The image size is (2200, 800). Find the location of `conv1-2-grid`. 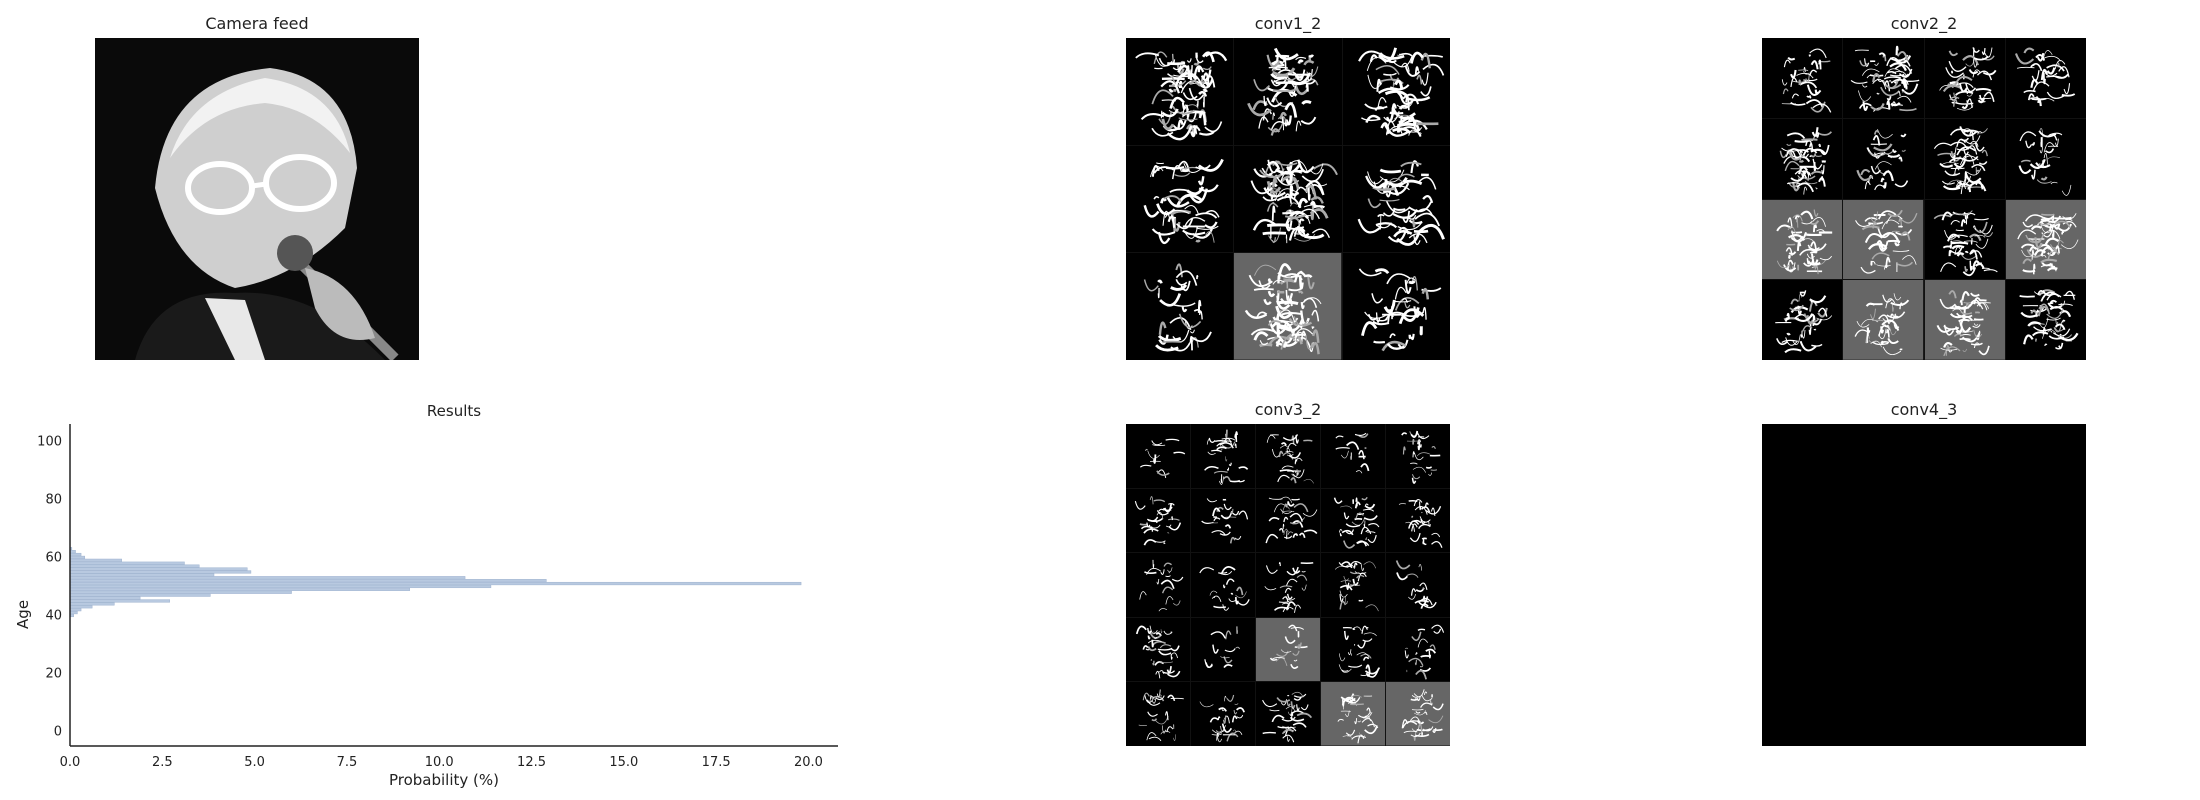

conv1-2-grid is located at coordinates (1288, 199).